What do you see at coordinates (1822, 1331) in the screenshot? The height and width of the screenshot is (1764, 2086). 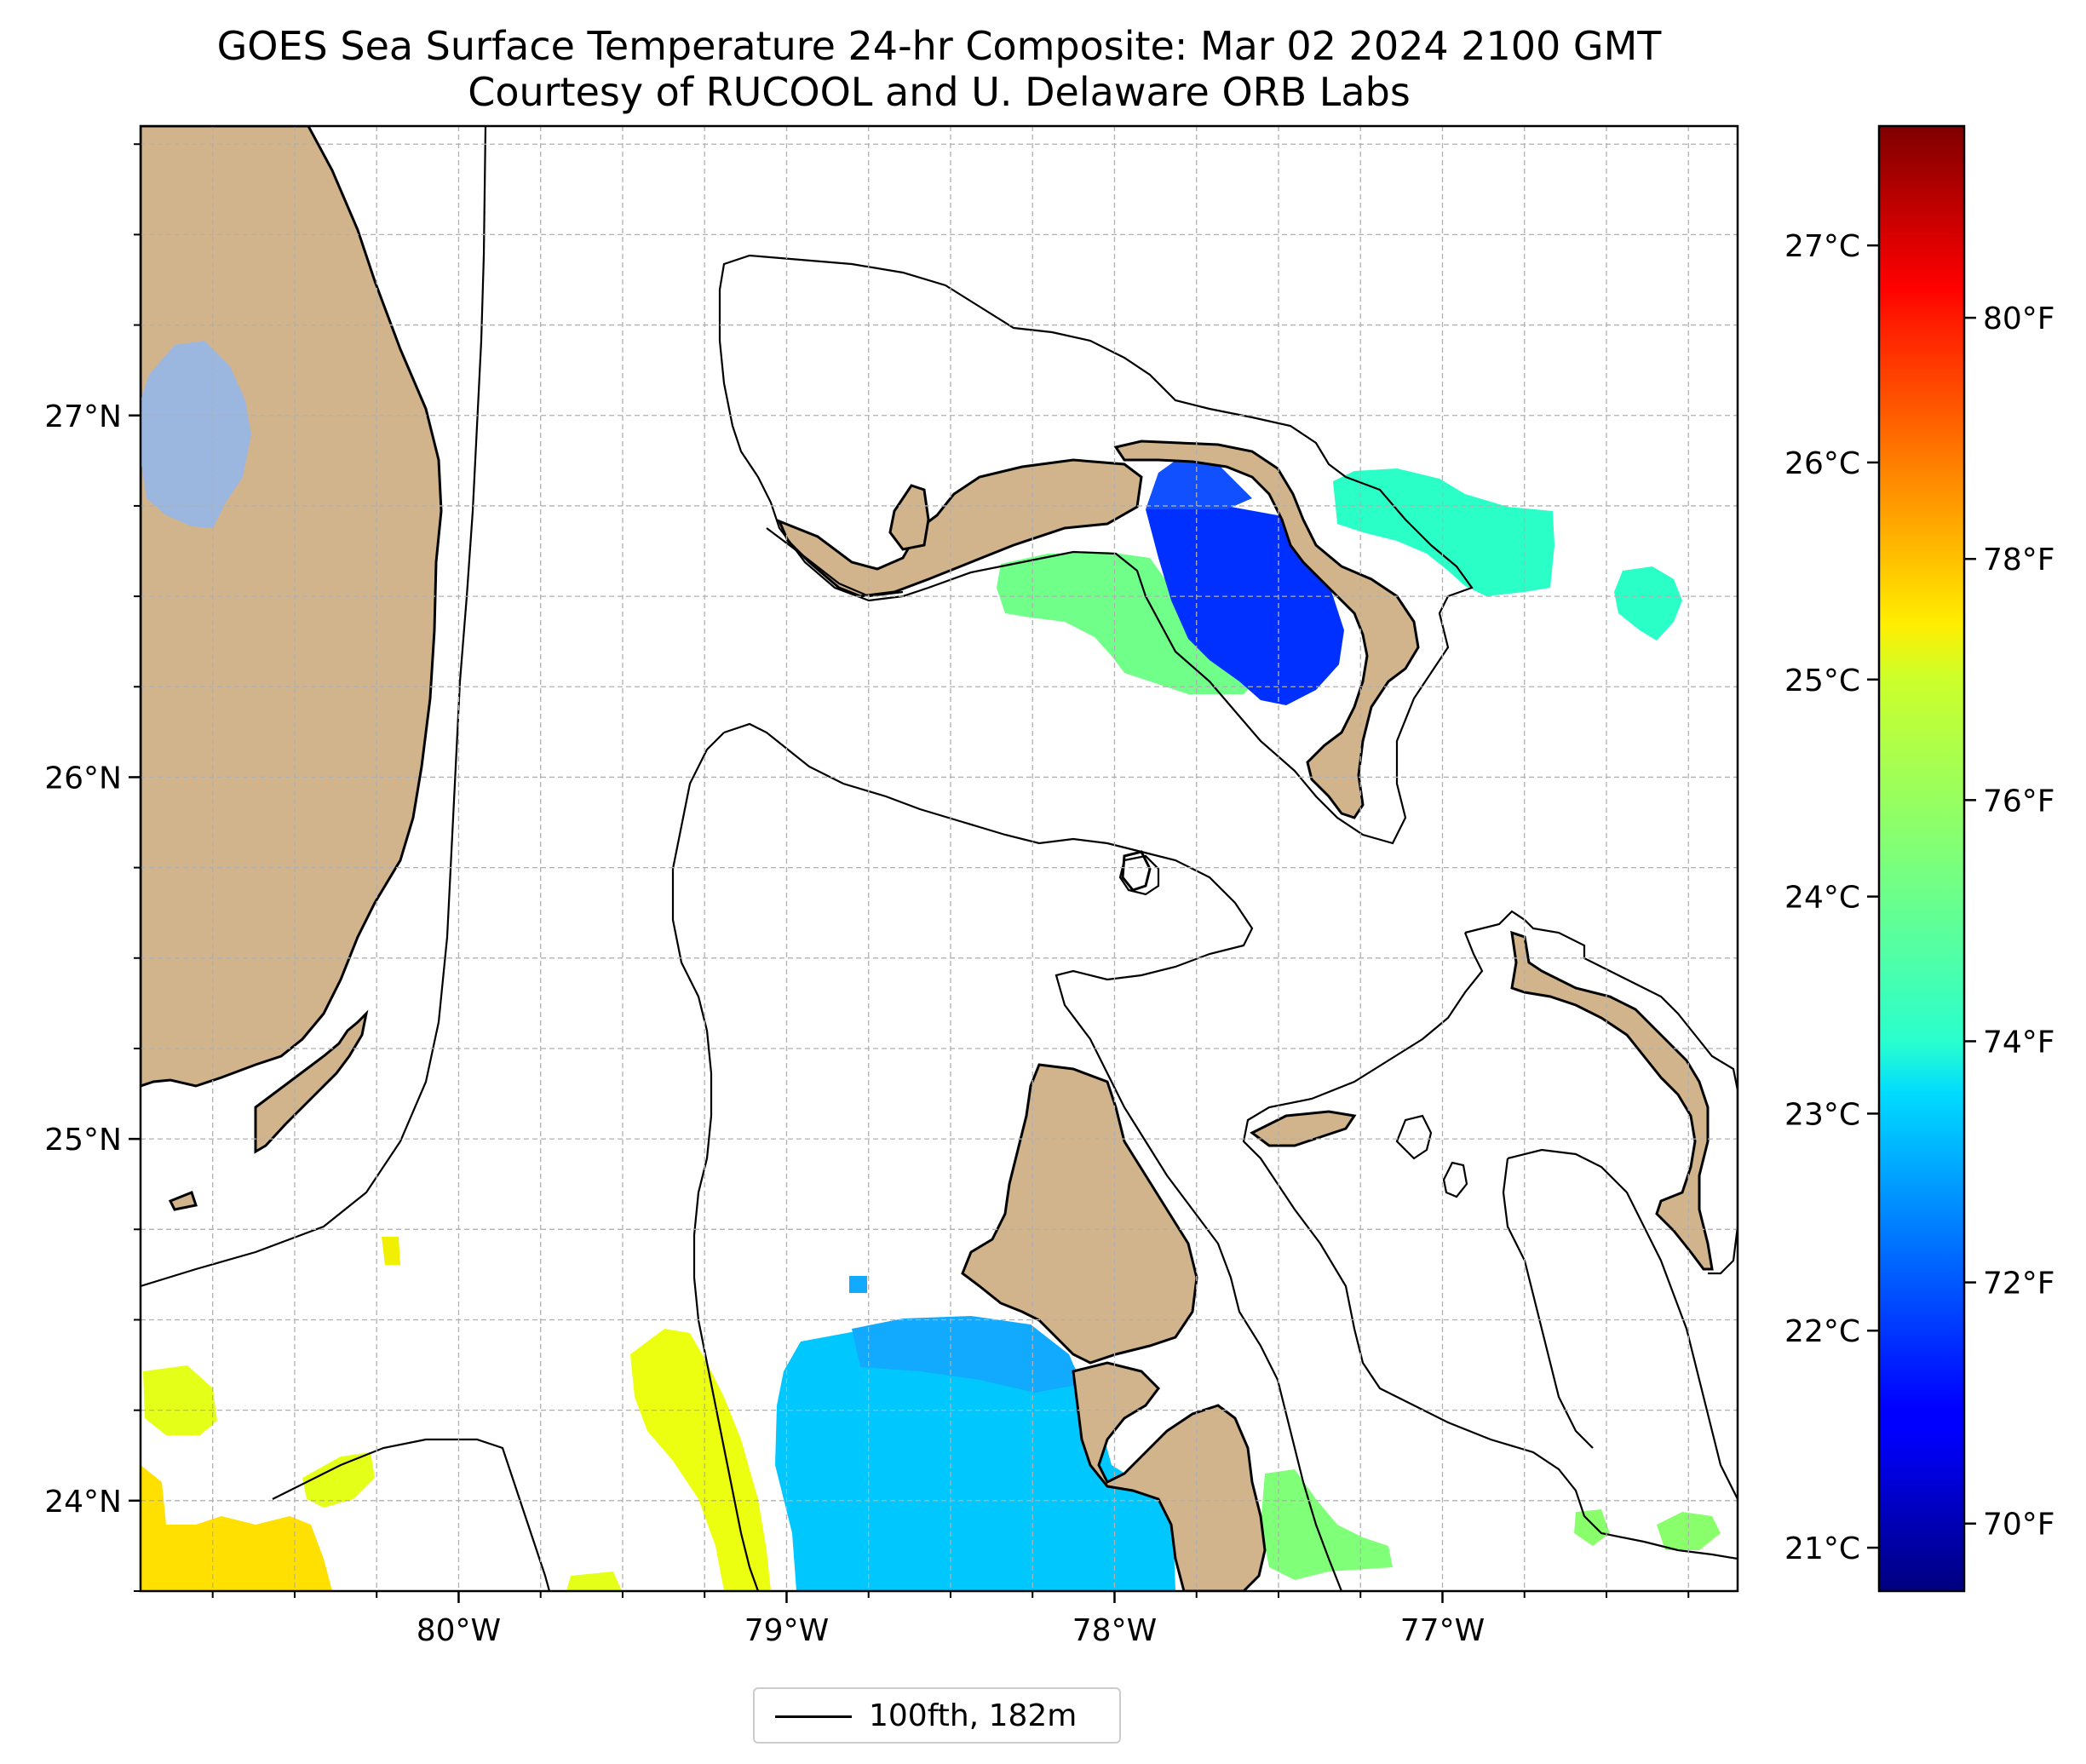 I see `colorbar-celsius-label: 22°C` at bounding box center [1822, 1331].